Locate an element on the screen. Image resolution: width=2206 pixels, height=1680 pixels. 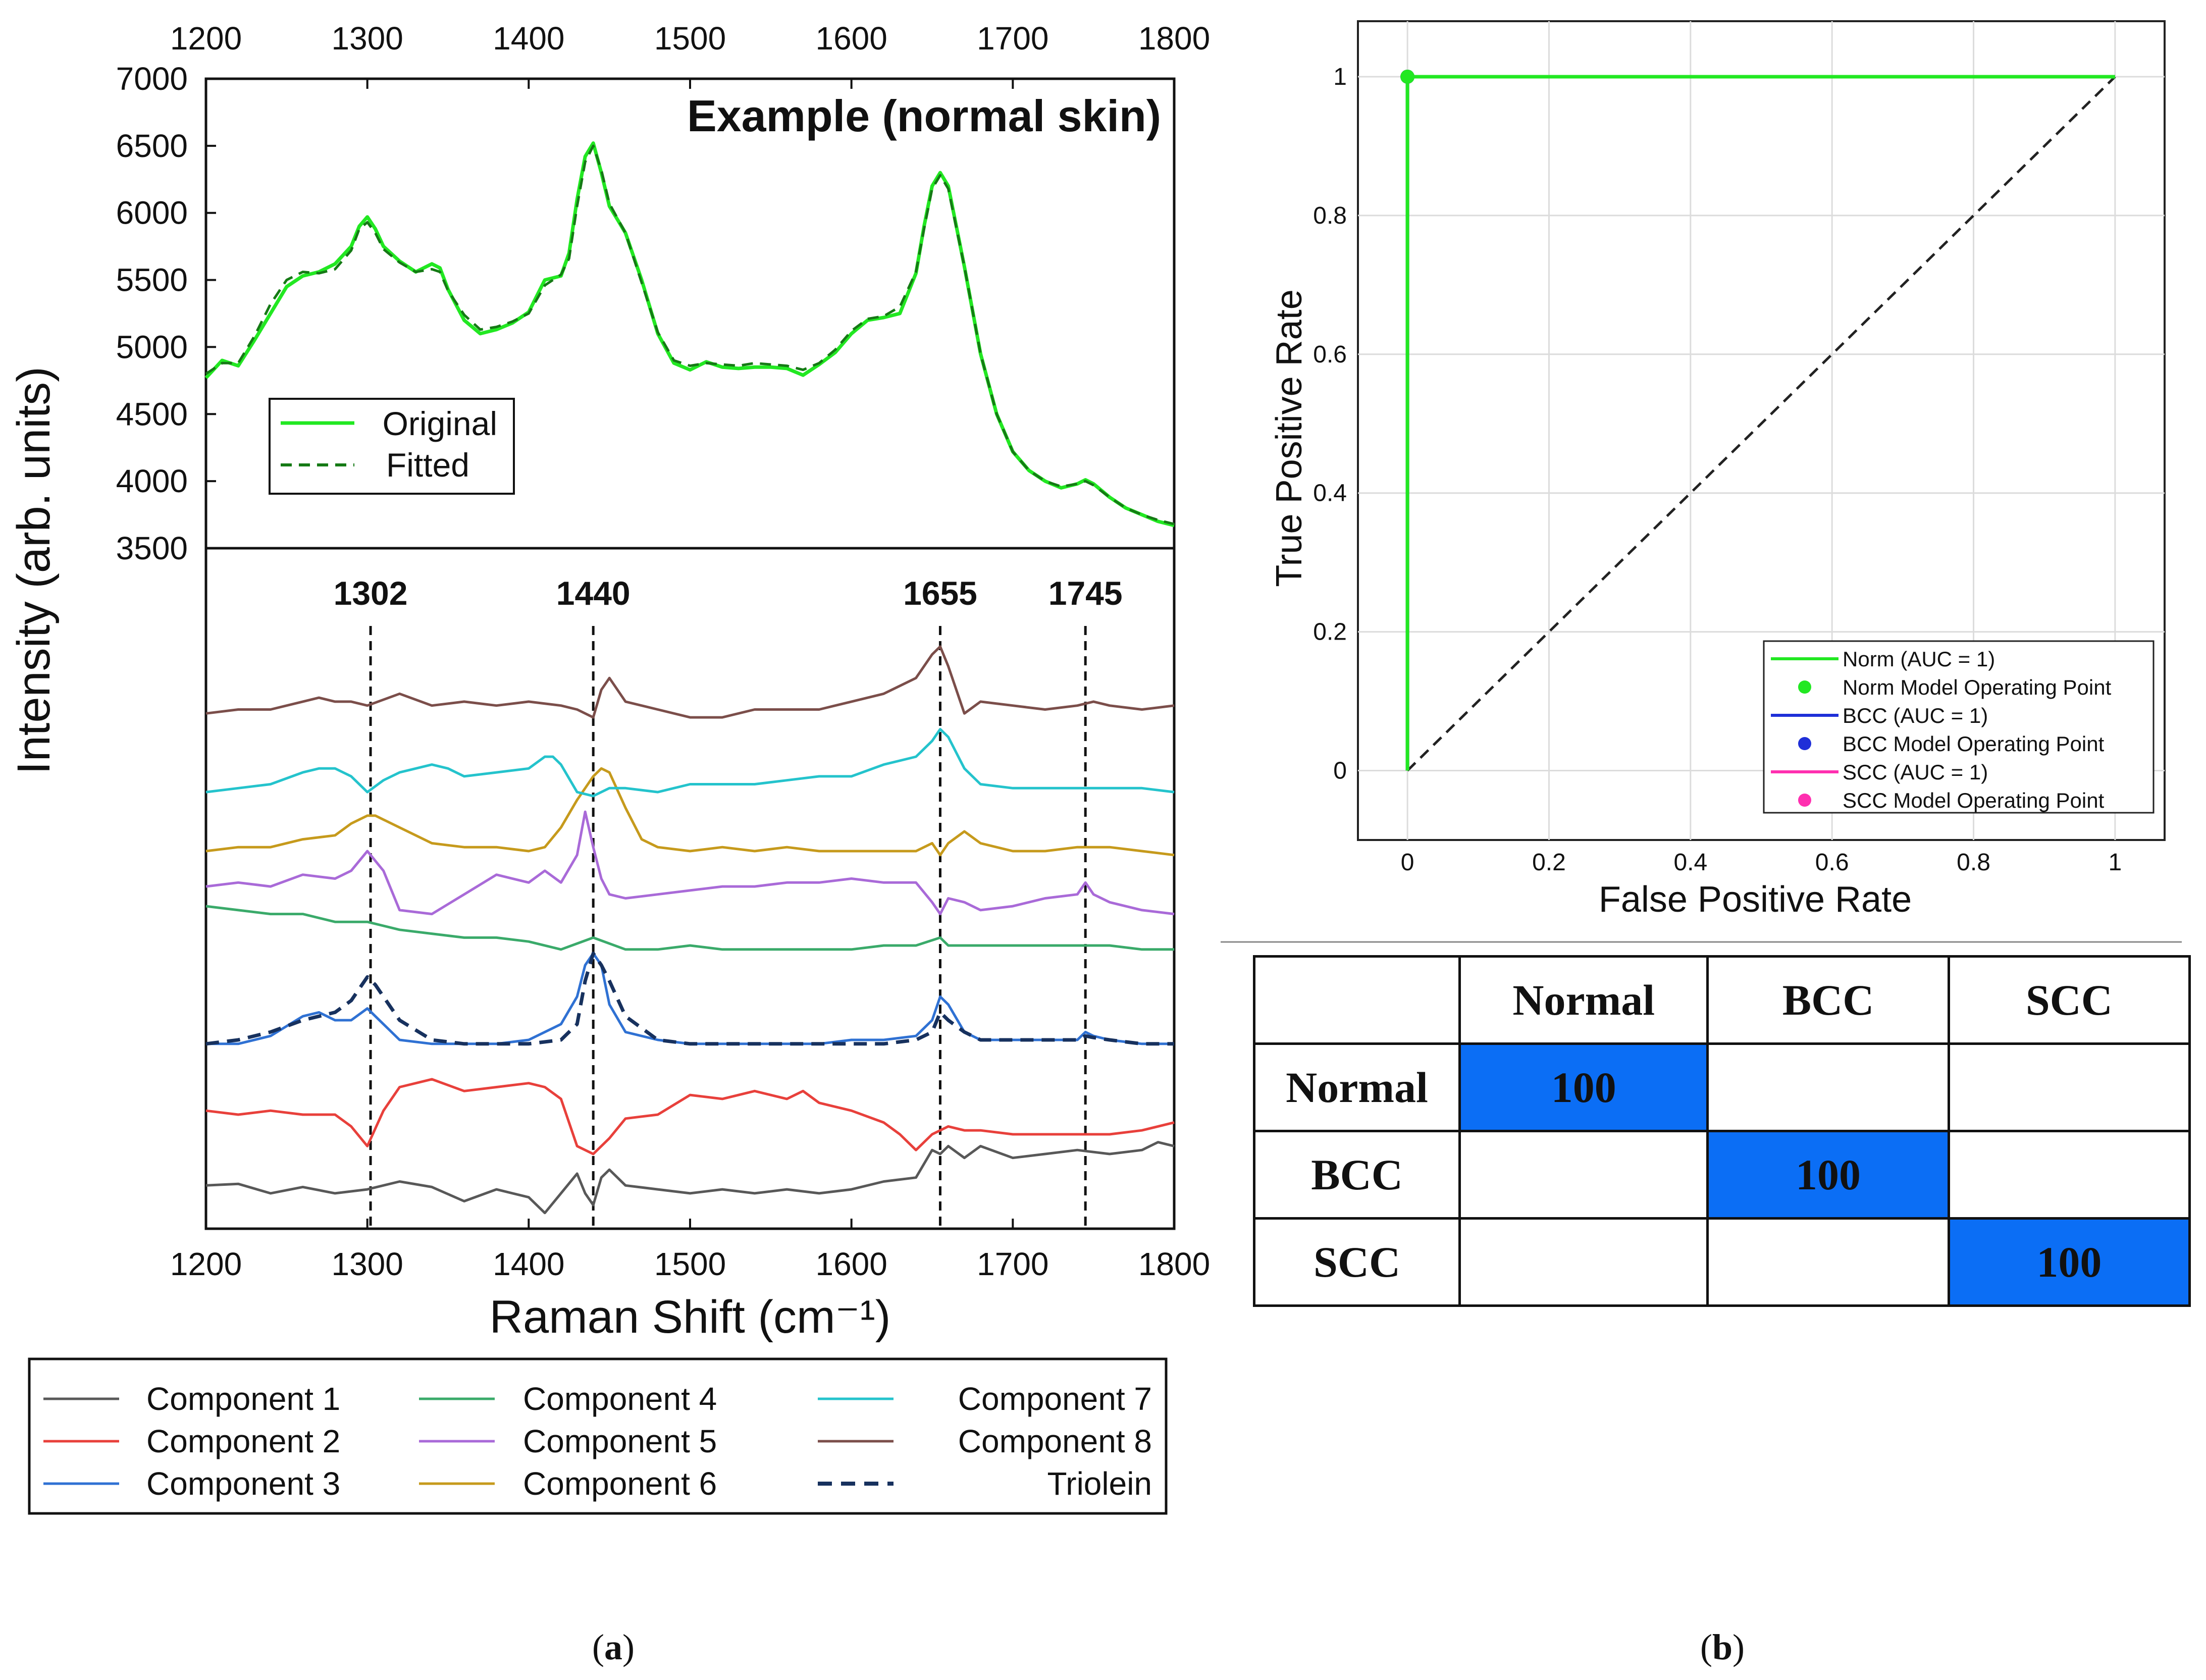
col-header-bcc: BCC is located at coordinates (1828, 1000).